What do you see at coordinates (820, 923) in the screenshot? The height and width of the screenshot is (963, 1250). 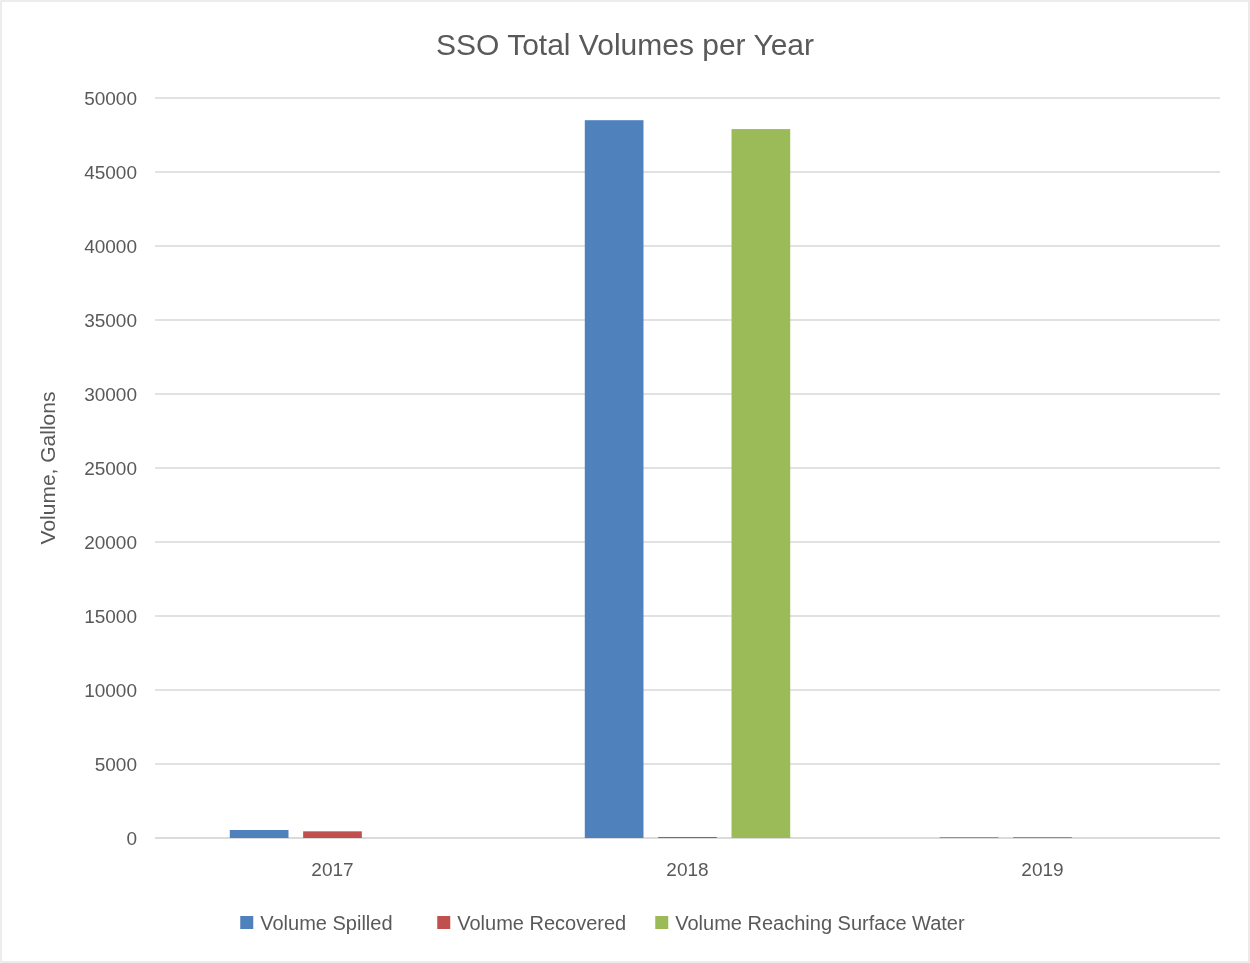 I see `legend-label: Volume Reaching Surface Water` at bounding box center [820, 923].